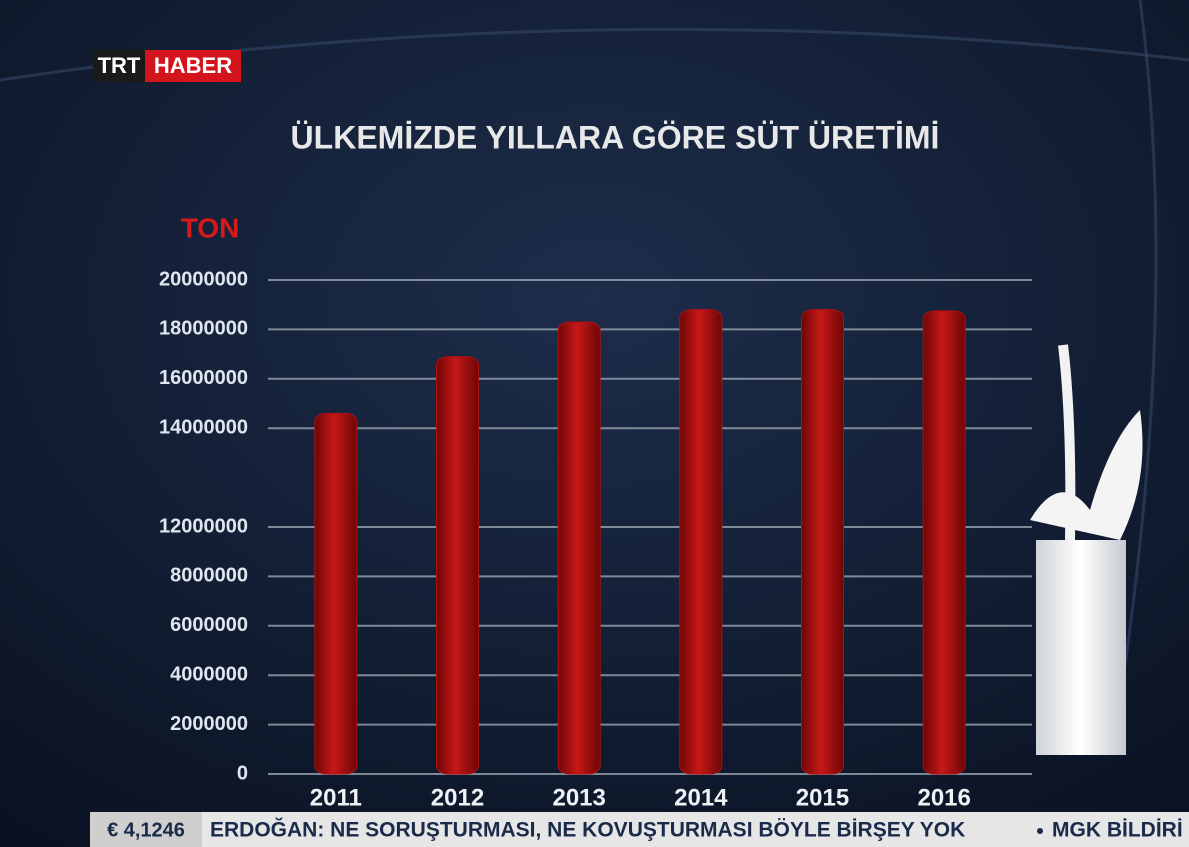 This screenshot has width=1189, height=847. I want to click on y-tick-label: 16000000, so click(203, 378).